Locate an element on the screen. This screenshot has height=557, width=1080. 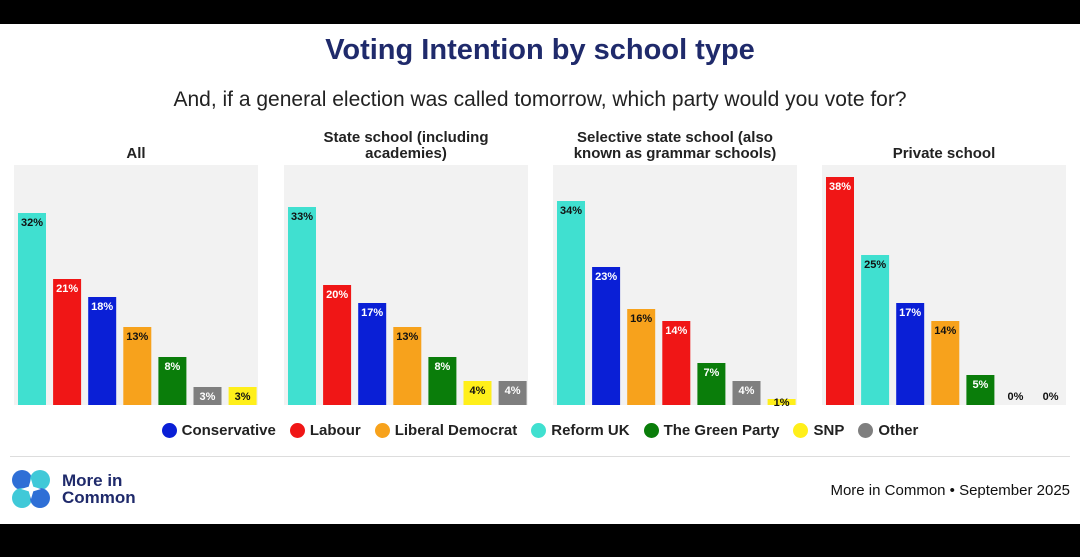
source-note: More in Common • September 2025 is located at coordinates (950, 490).